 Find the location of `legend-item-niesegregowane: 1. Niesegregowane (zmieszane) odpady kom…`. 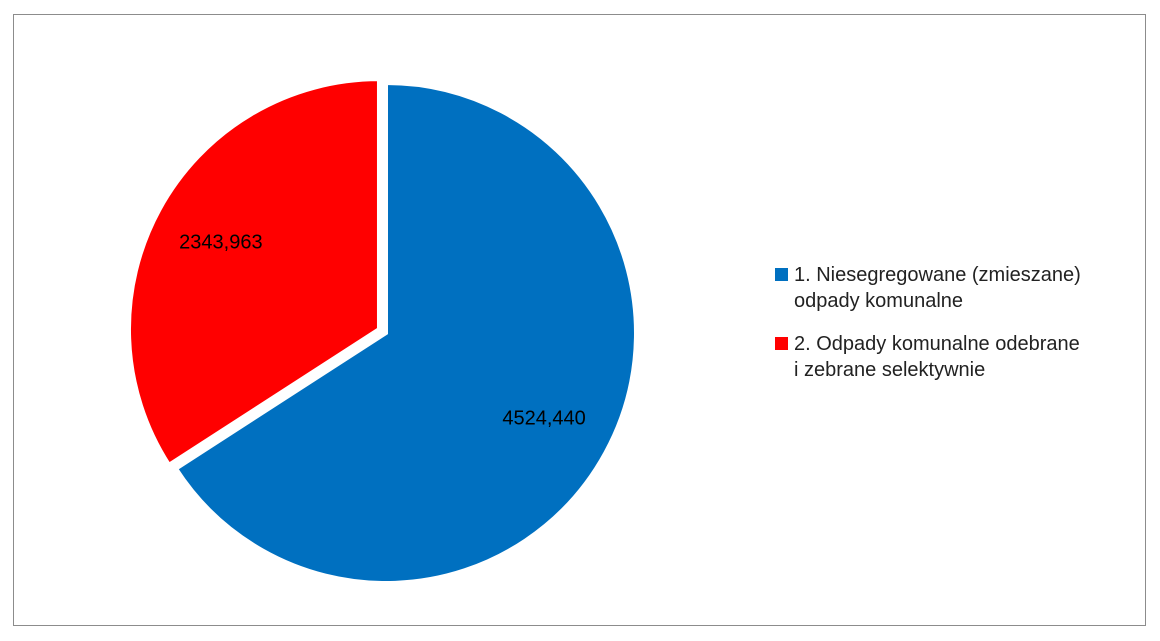

legend-item-niesegregowane: 1. Niesegregowane (zmieszane) odpady kom… is located at coordinates (957, 288).